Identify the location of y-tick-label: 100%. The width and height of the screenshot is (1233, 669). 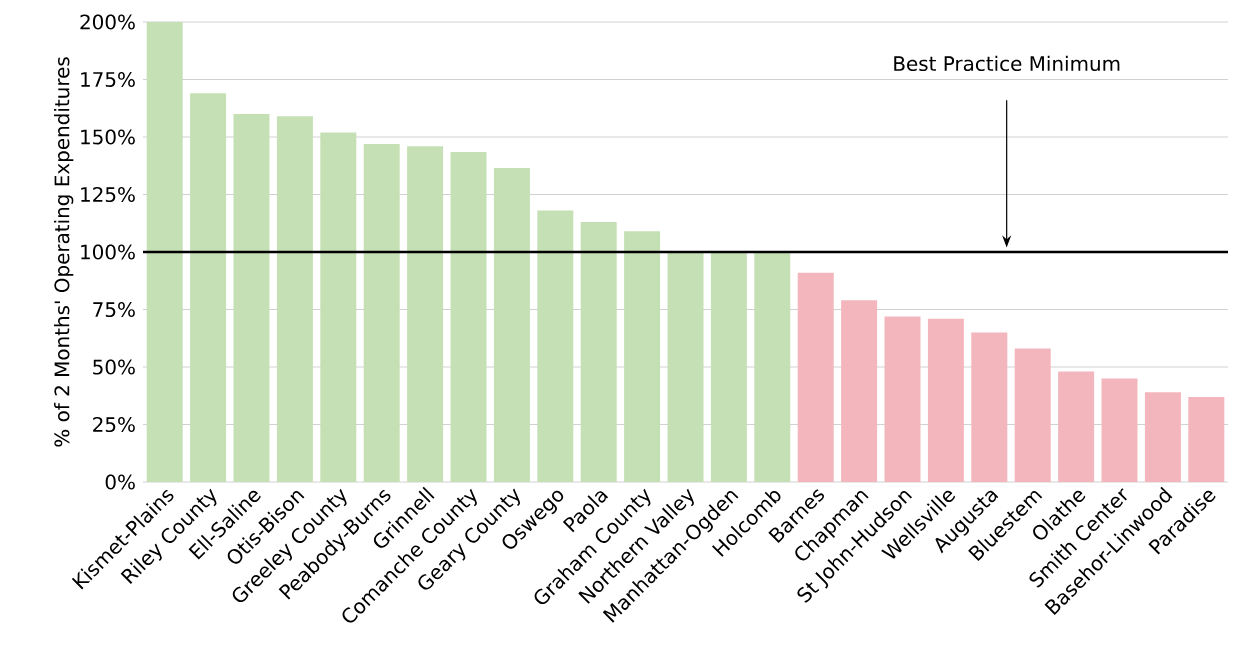
(108, 252).